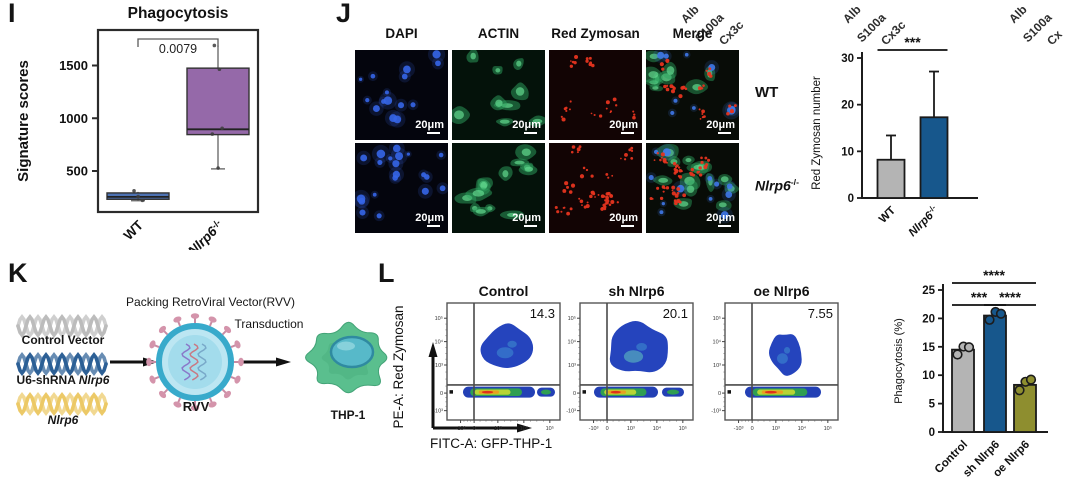 The image size is (1080, 488). I want to click on micro-image-r0-c3: 20μm, so click(692, 95).